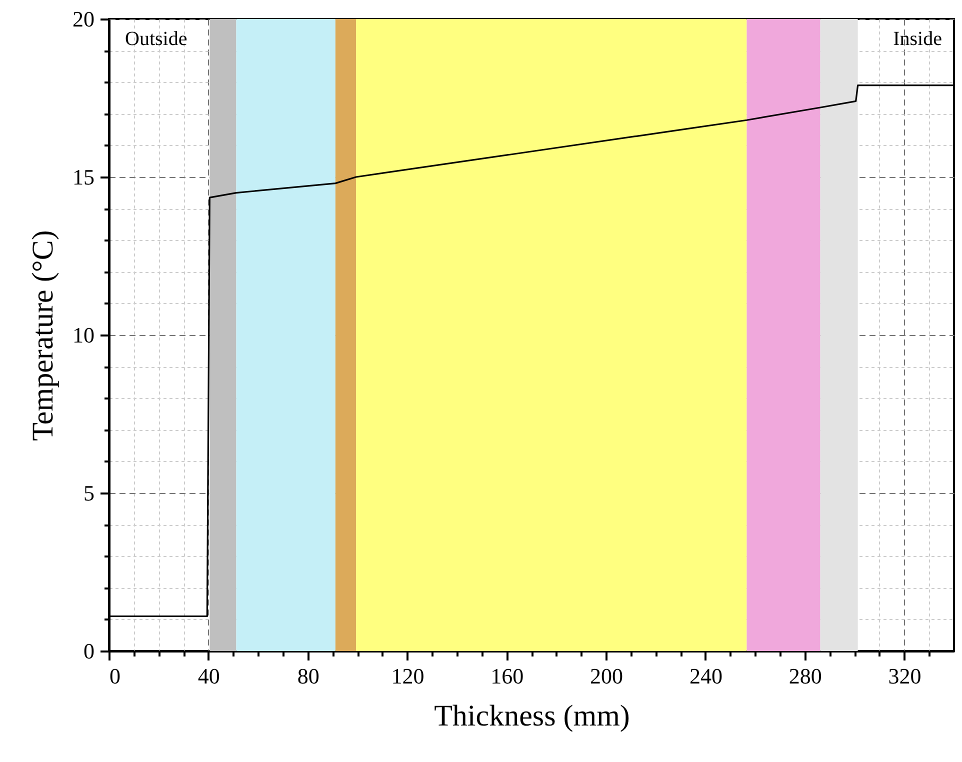  Describe the element at coordinates (89, 651) in the screenshot. I see `y-tick-label: 0` at that location.